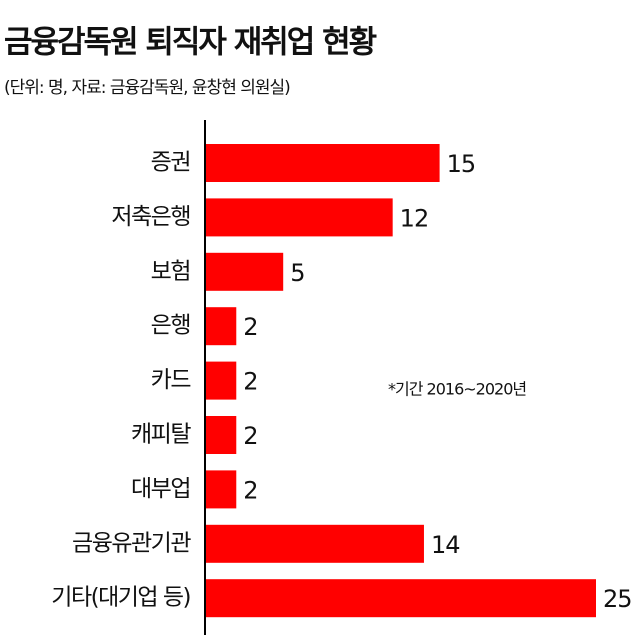 Image resolution: width=635 pixels, height=635 pixels. What do you see at coordinates (131, 543) in the screenshot?
I see `y-tick-label: 금융유관기관` at bounding box center [131, 543].